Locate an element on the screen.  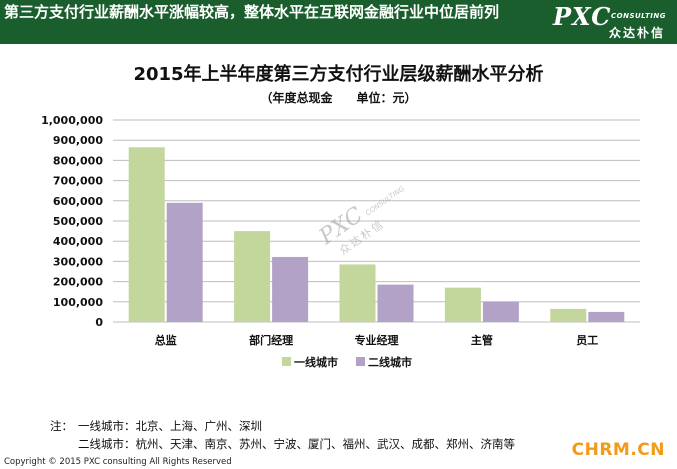
logo-chinese-text: 众达朴信 is located at coordinates (637, 33).